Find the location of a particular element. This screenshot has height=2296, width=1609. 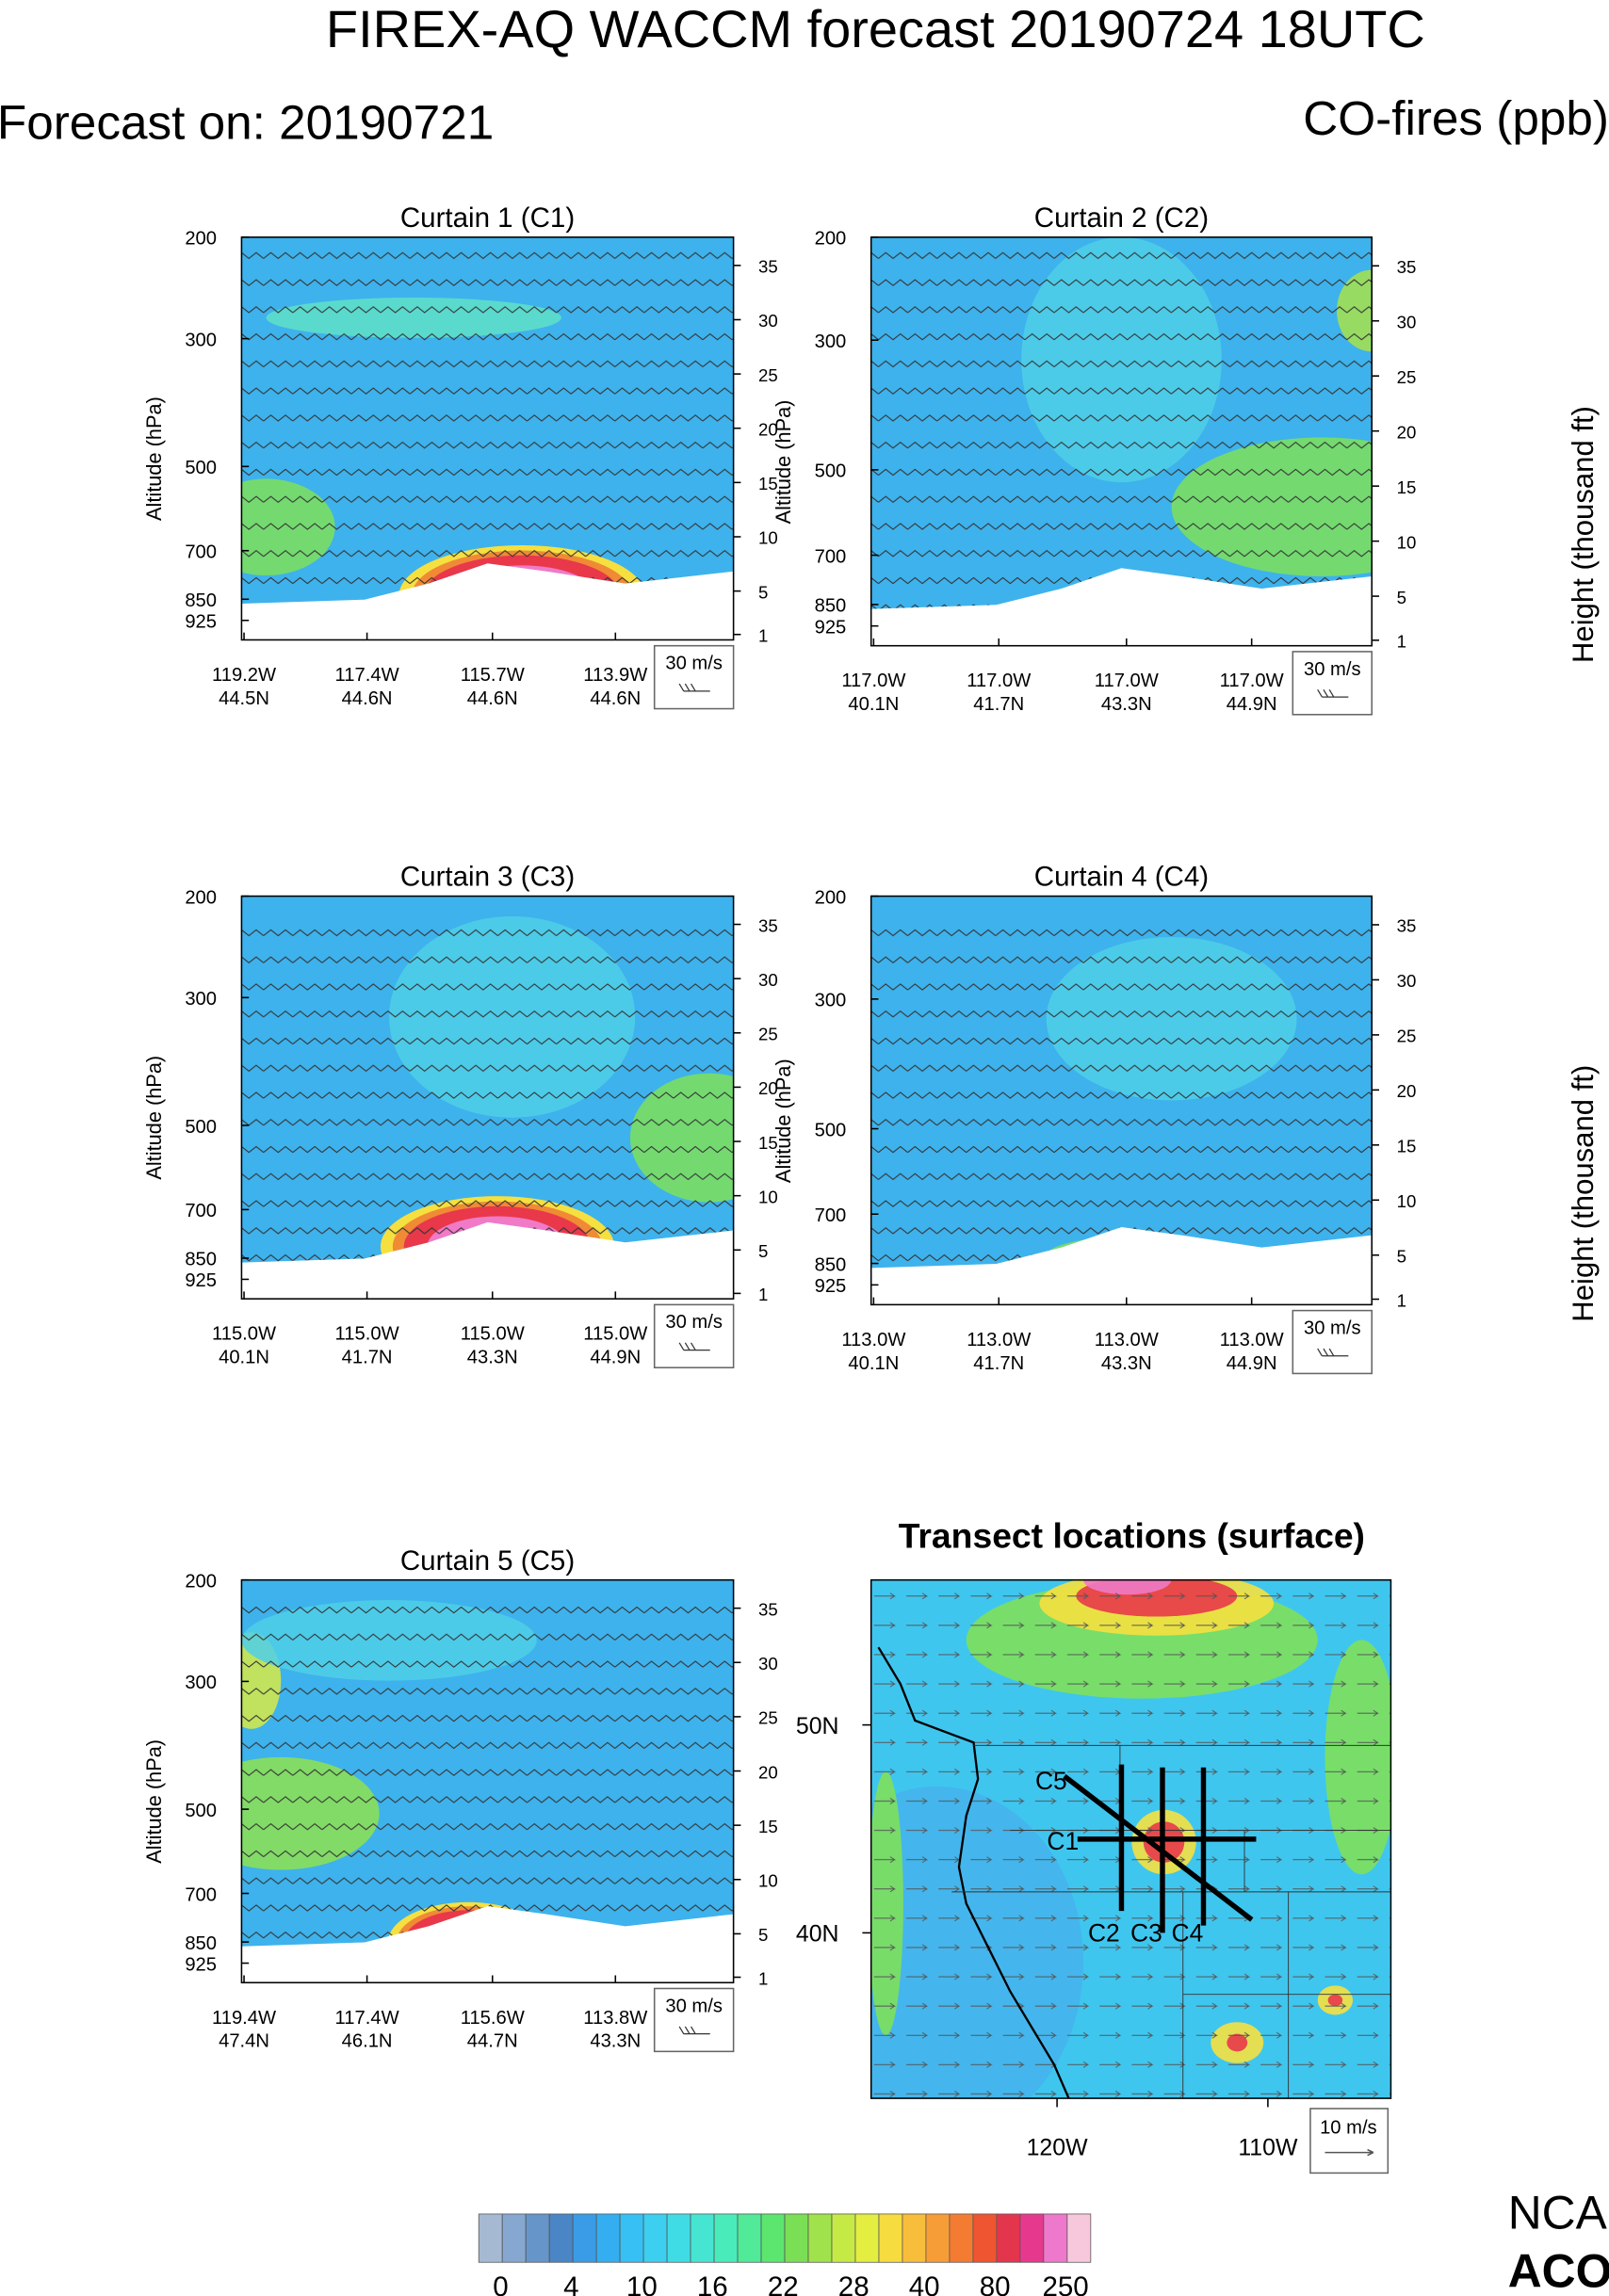

colorbar-label: 80 is located at coordinates (995, 2284).